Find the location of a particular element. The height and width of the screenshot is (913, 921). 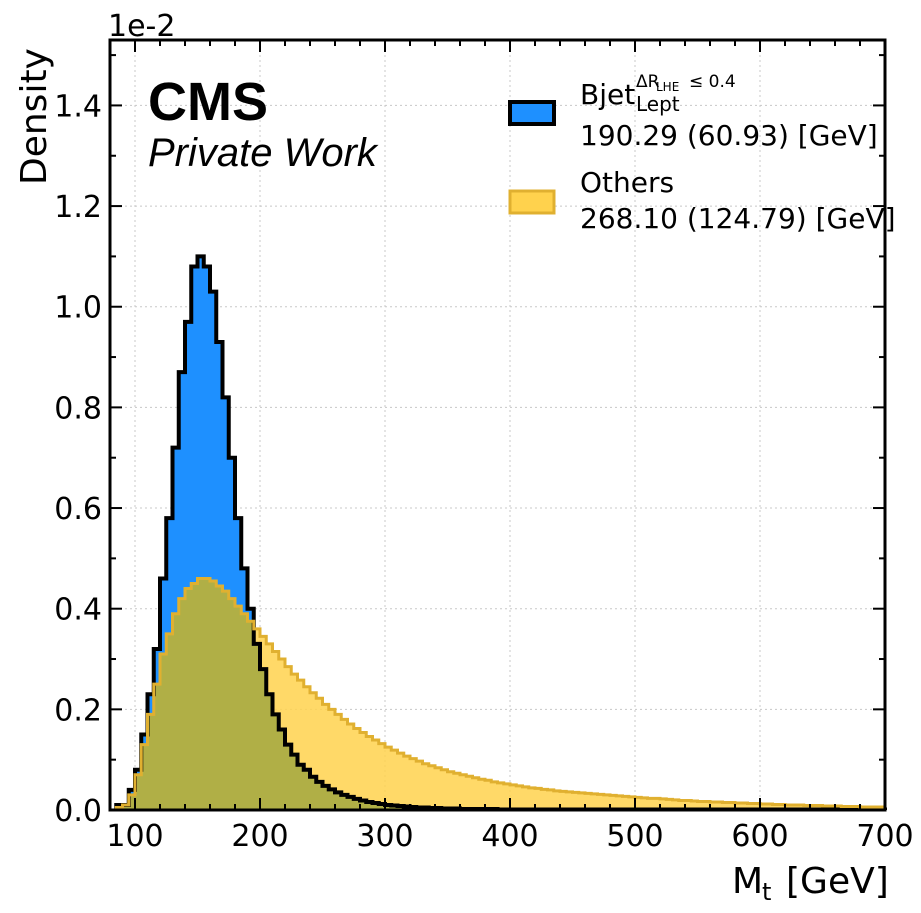

x-axis-title-unit: [GeV] is located at coordinates (837, 881).